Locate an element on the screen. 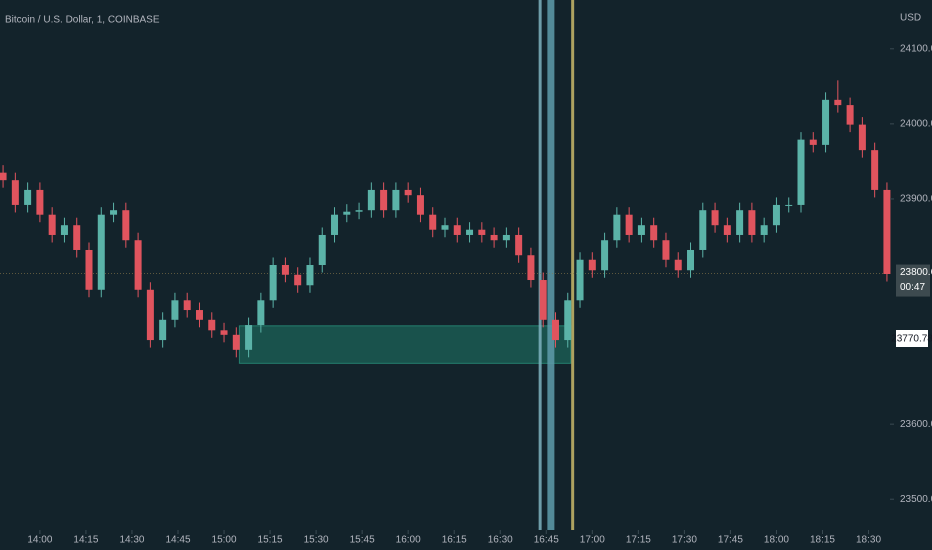 The width and height of the screenshot is (932, 550). y-tick-label: 23500.00 is located at coordinates (916, 499).